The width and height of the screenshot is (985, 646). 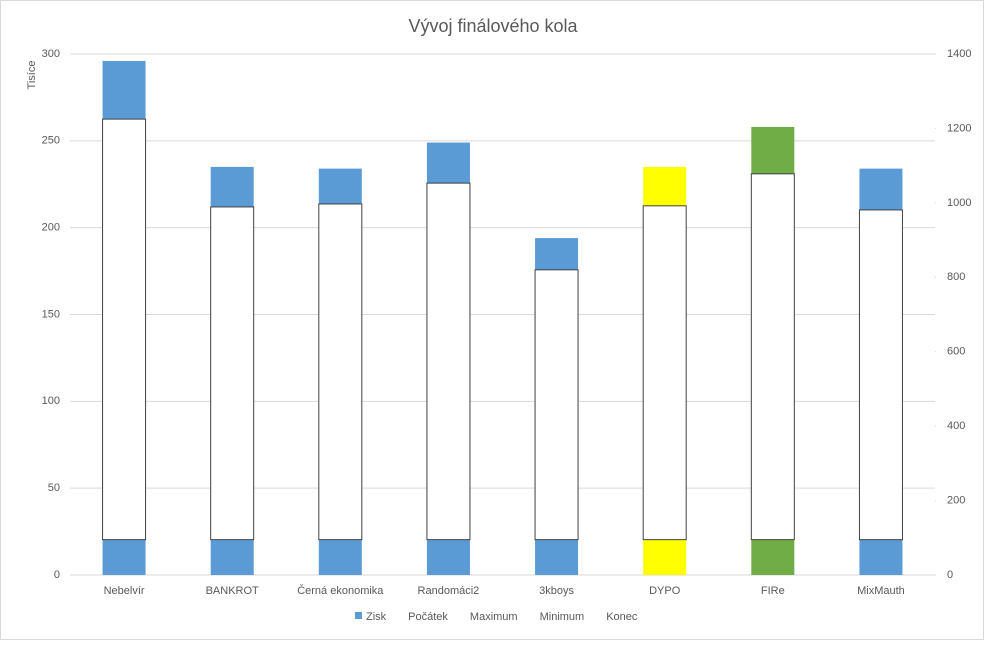 I want to click on legend-label: Počátek, so click(x=428, y=617).